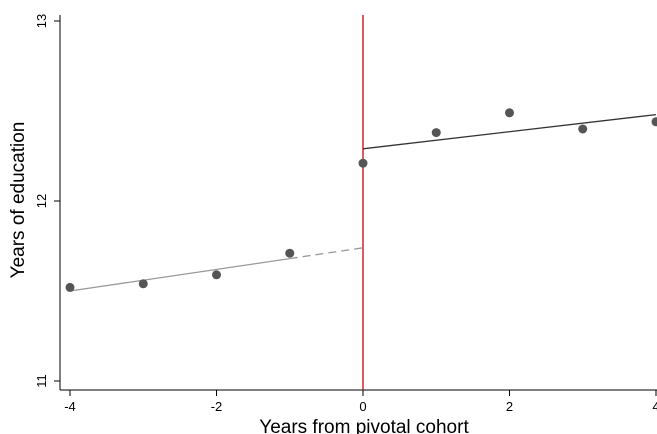 The image size is (657, 434). What do you see at coordinates (362, 406) in the screenshot?
I see `x-tick-label: 0` at bounding box center [362, 406].